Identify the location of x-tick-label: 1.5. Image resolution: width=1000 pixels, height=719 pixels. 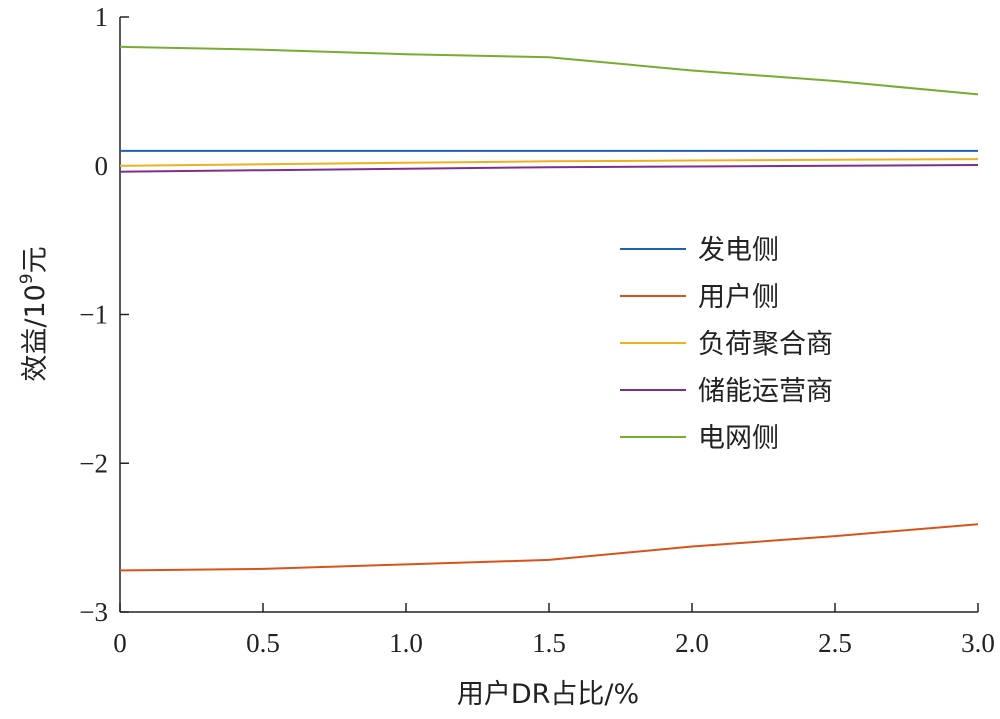
(549, 643).